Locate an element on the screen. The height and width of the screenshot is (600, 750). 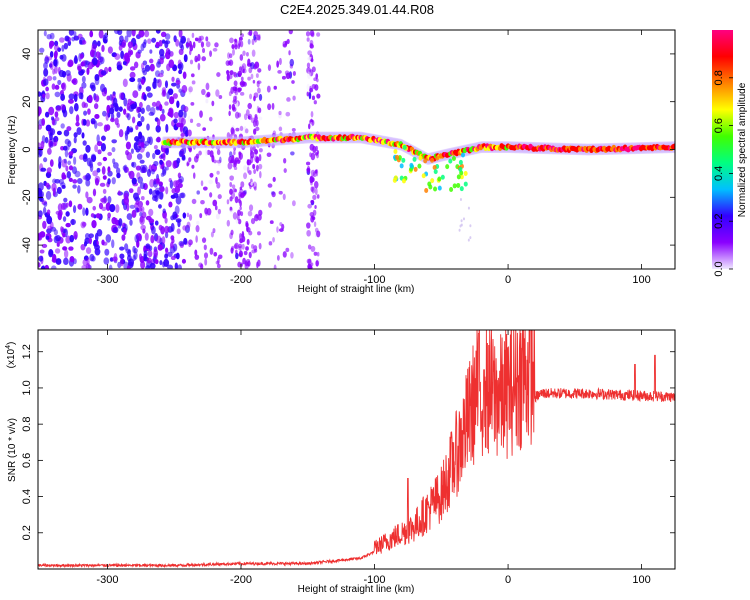
spectrogram-xtick-label: 100 is located at coordinates (641, 280).